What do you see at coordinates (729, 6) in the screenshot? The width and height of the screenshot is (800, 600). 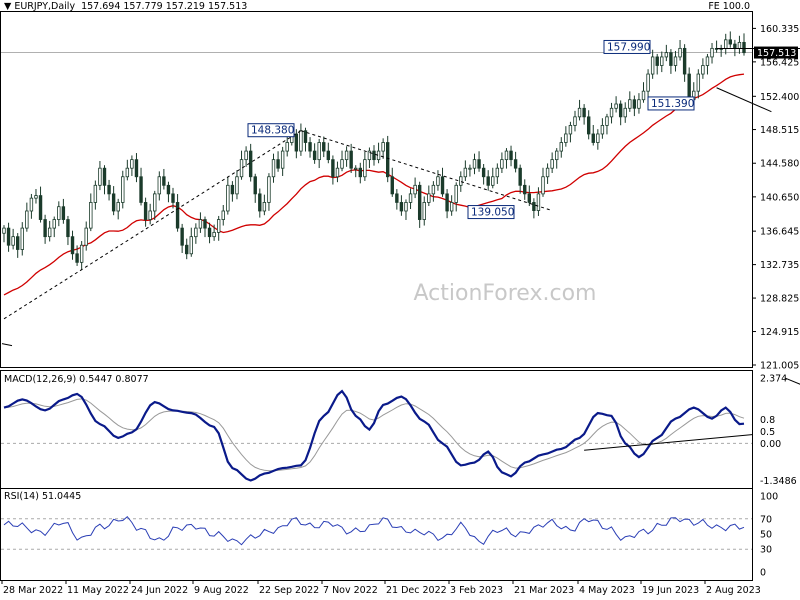 I see `fe-label: FE 100.0` at bounding box center [729, 6].